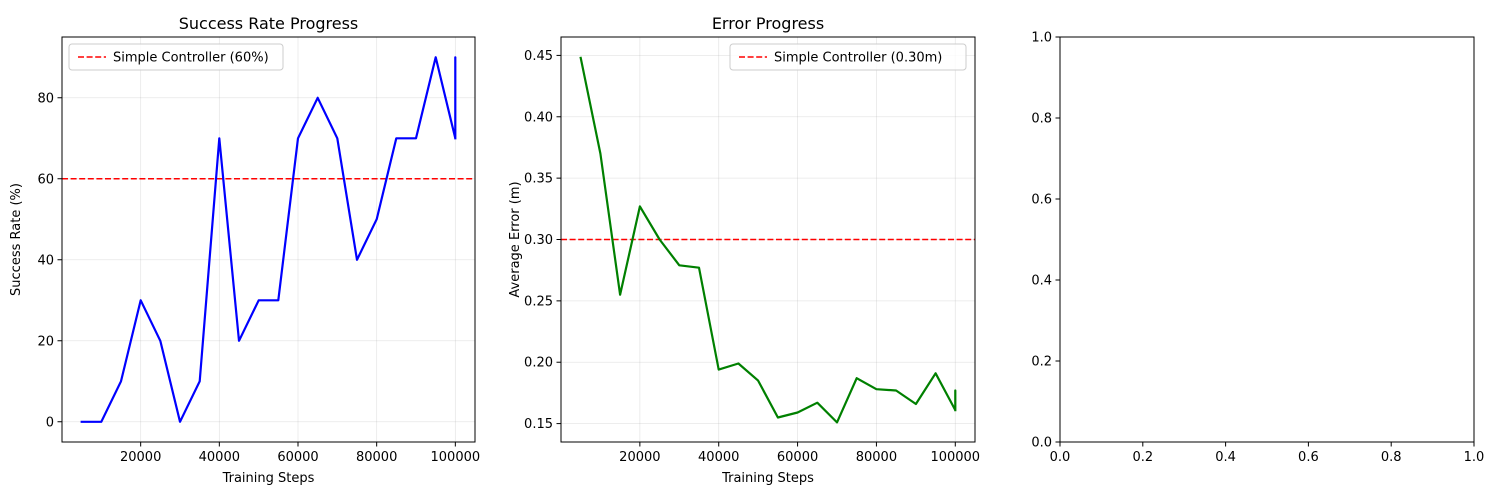  Describe the element at coordinates (1041, 443) in the screenshot. I see `y-tick-label: 0.0` at that location.